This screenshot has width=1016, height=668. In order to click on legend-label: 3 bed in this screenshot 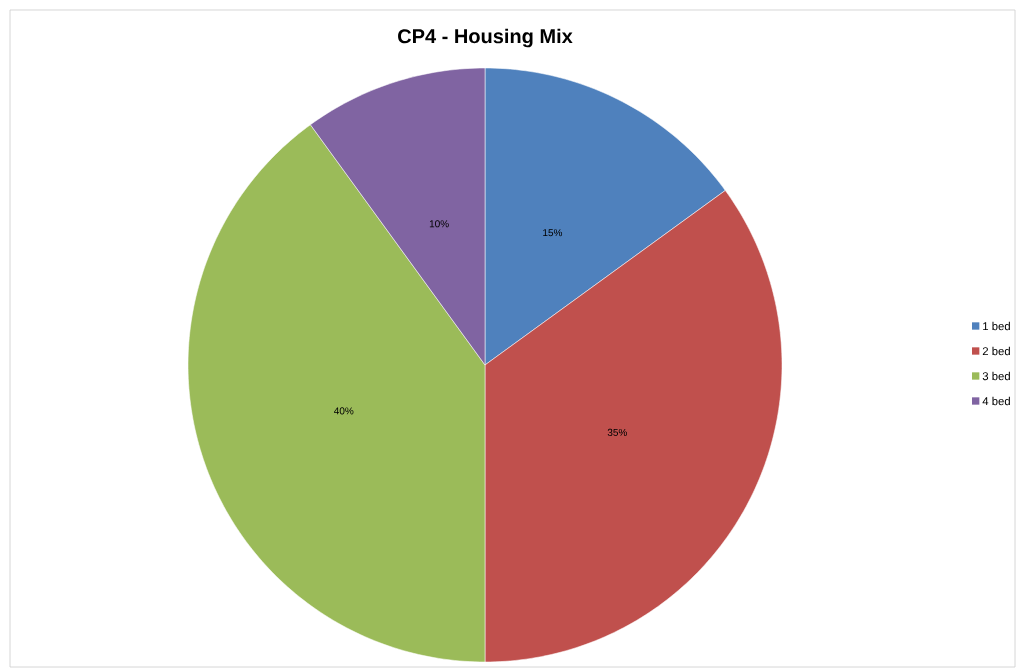, I will do `click(996, 376)`.